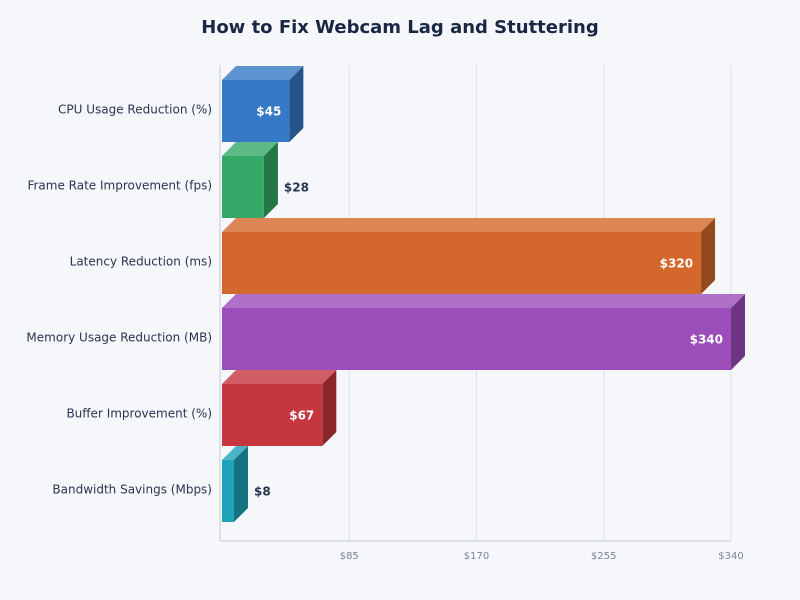 The width and height of the screenshot is (800, 600). I want to click on y-tick-label: Latency Reduction (ms), so click(141, 262).